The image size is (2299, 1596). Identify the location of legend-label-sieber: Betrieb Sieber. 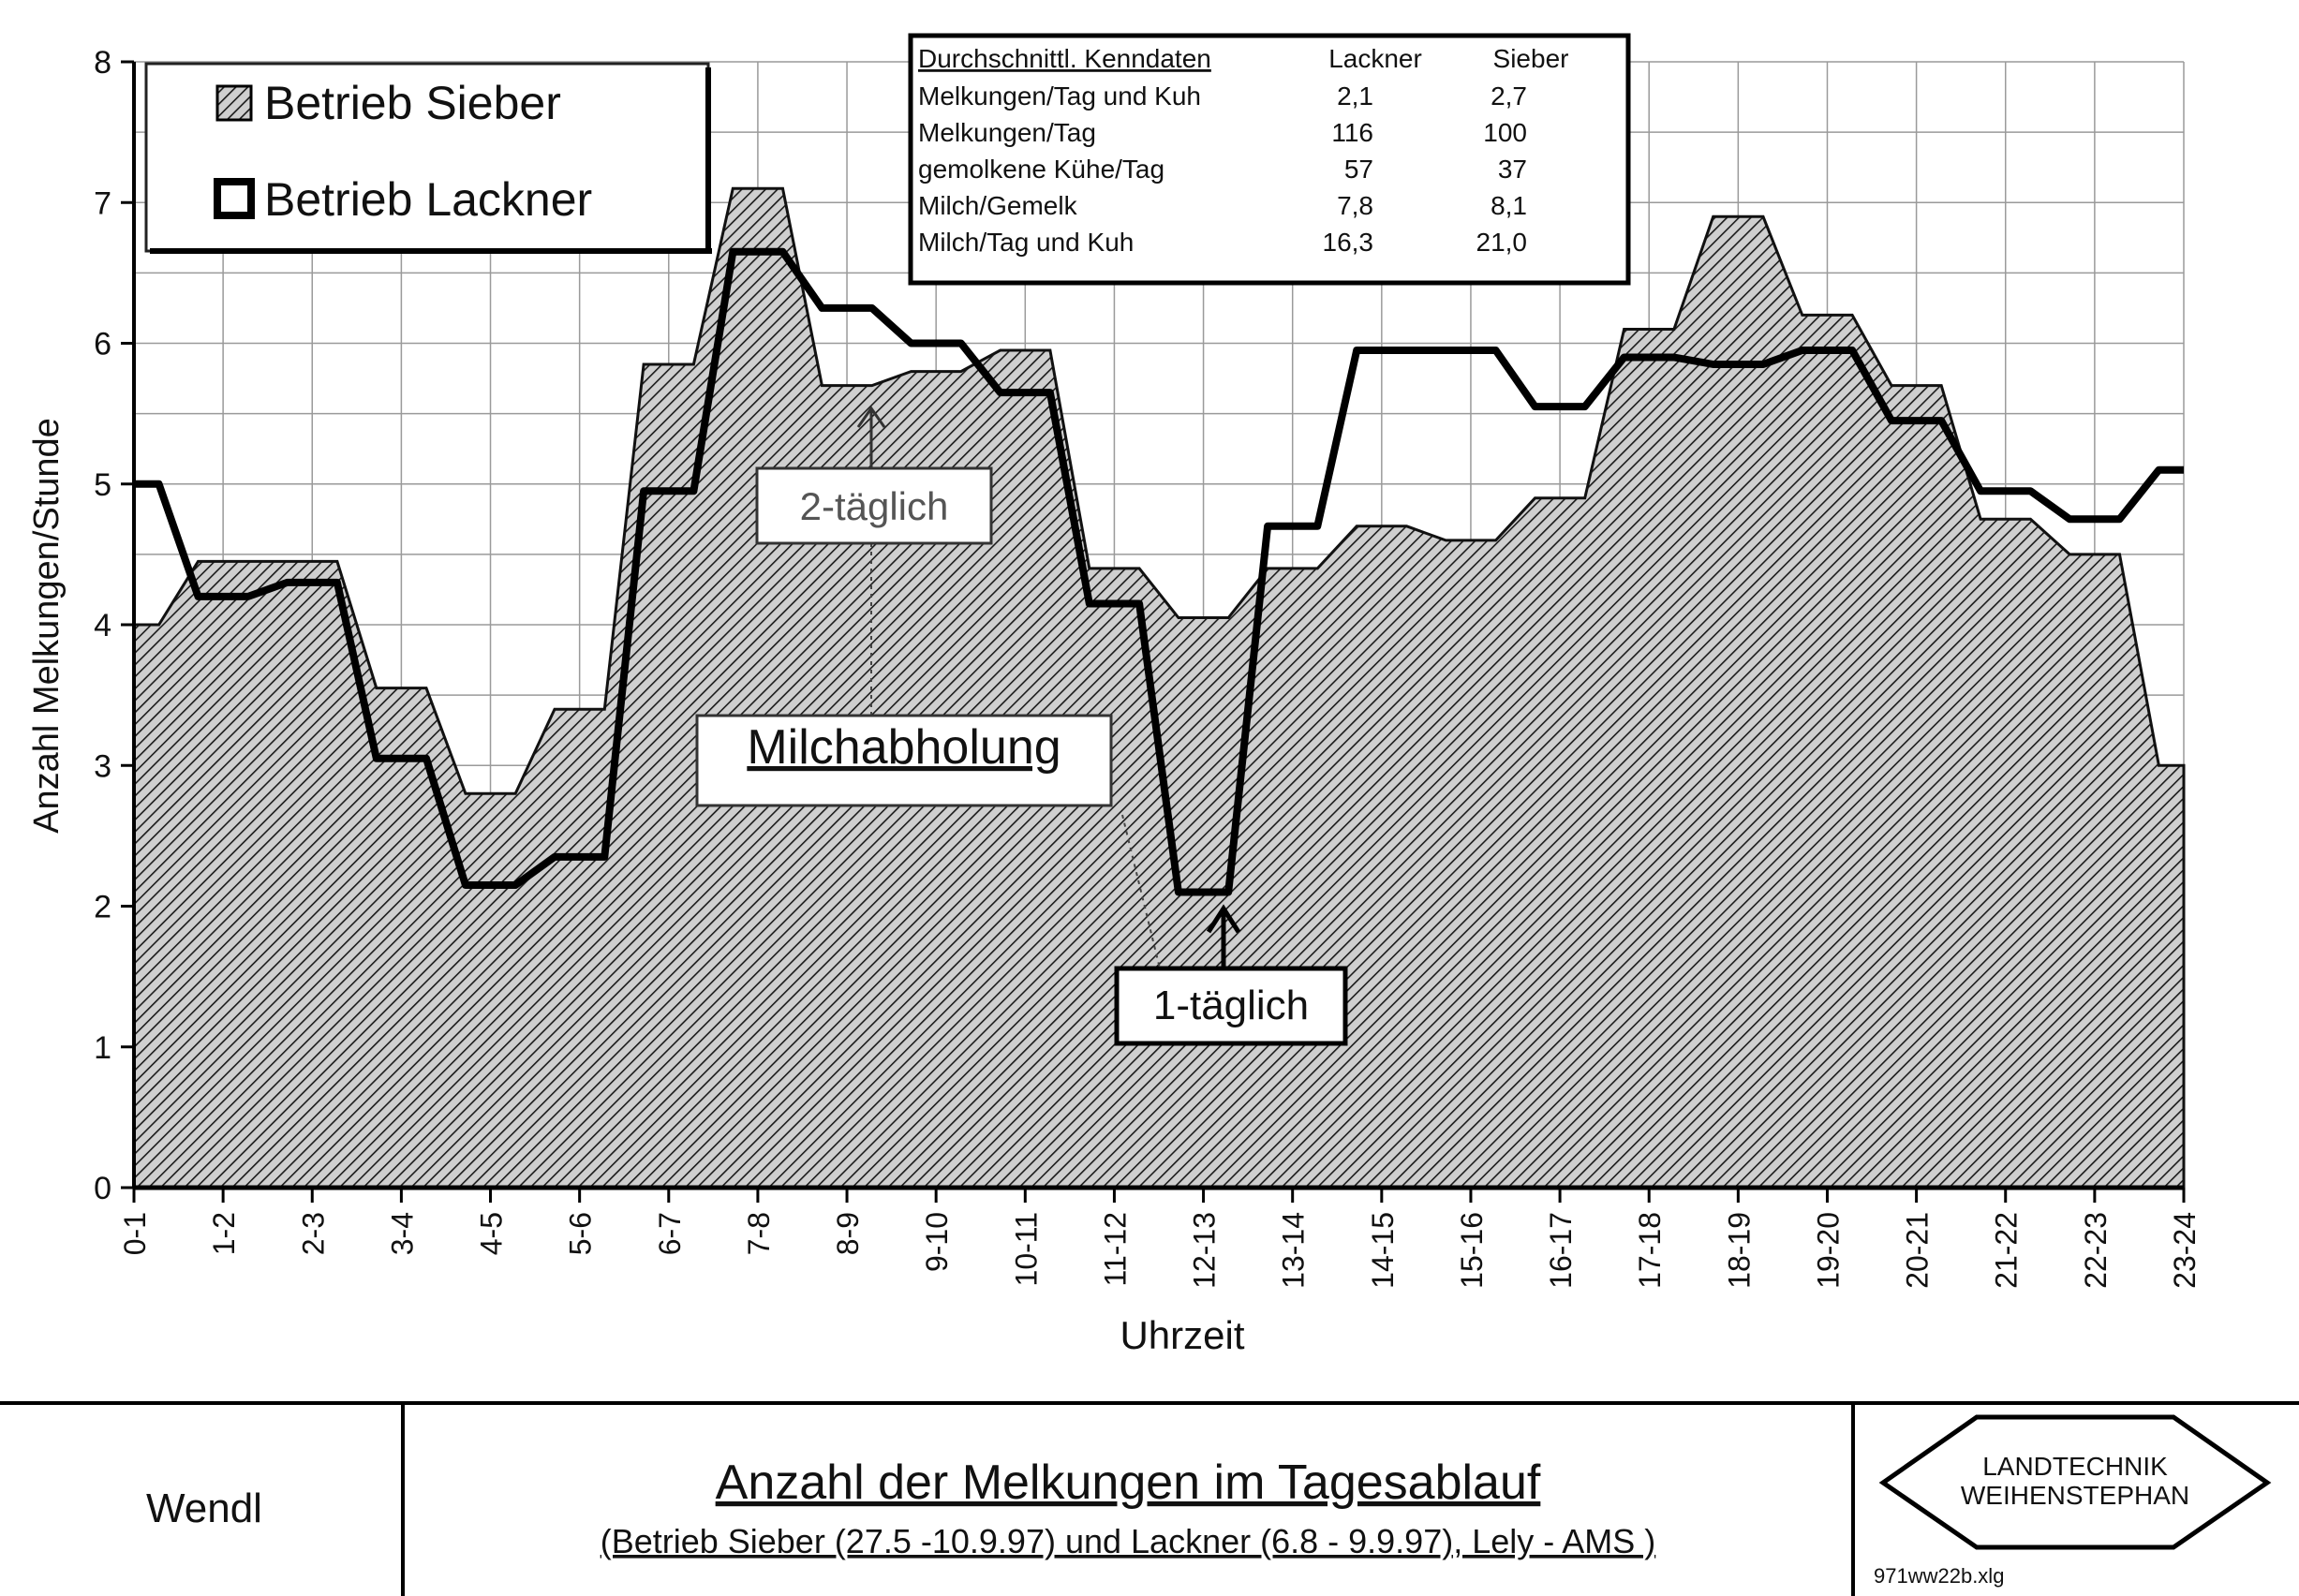
(413, 103).